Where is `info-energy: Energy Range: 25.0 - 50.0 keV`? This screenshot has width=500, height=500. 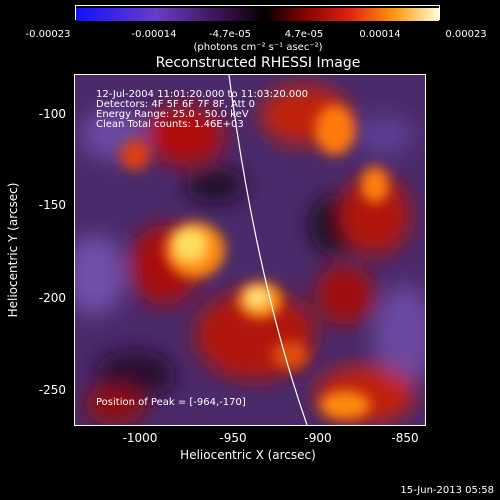 info-energy: Energy Range: 25.0 - 50.0 keV is located at coordinates (172, 114).